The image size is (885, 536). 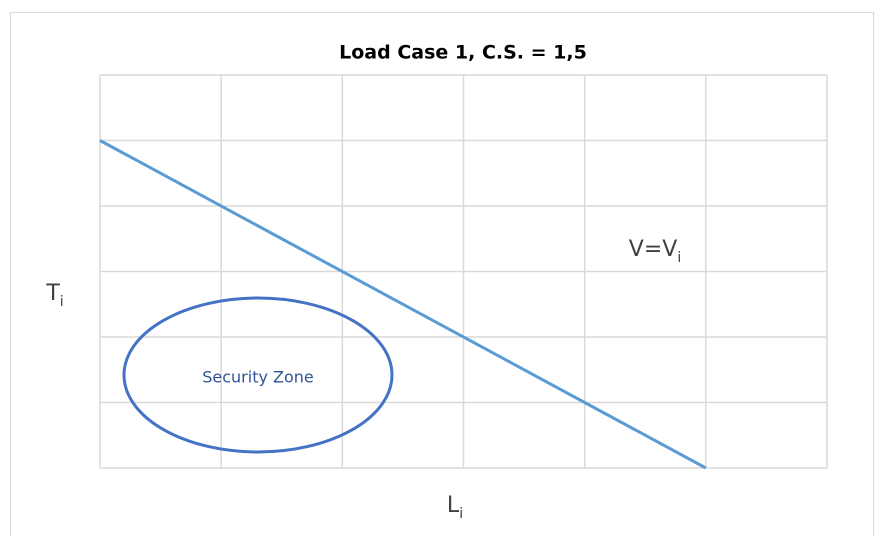 I want to click on annotation: Security Zone, so click(x=258, y=377).